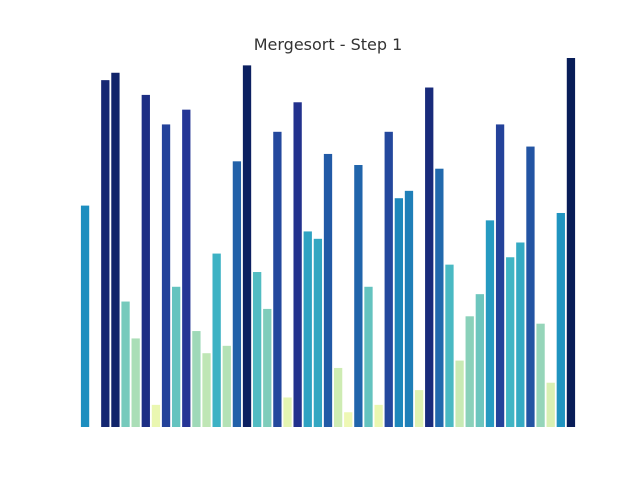 This screenshot has width=640, height=480. What do you see at coordinates (328, 44) in the screenshot?
I see `chart-title: Mergesort - Step 1` at bounding box center [328, 44].